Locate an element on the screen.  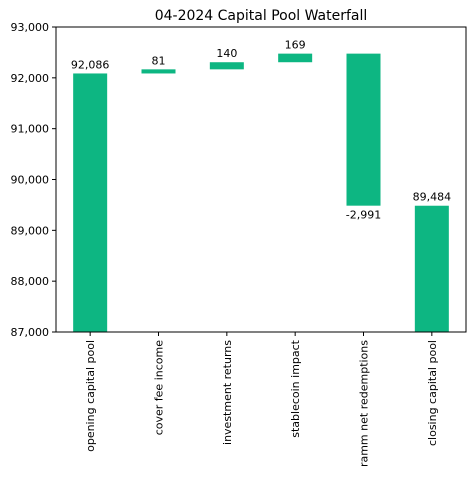
y-tick-label: 91,000 is located at coordinates (30, 129).